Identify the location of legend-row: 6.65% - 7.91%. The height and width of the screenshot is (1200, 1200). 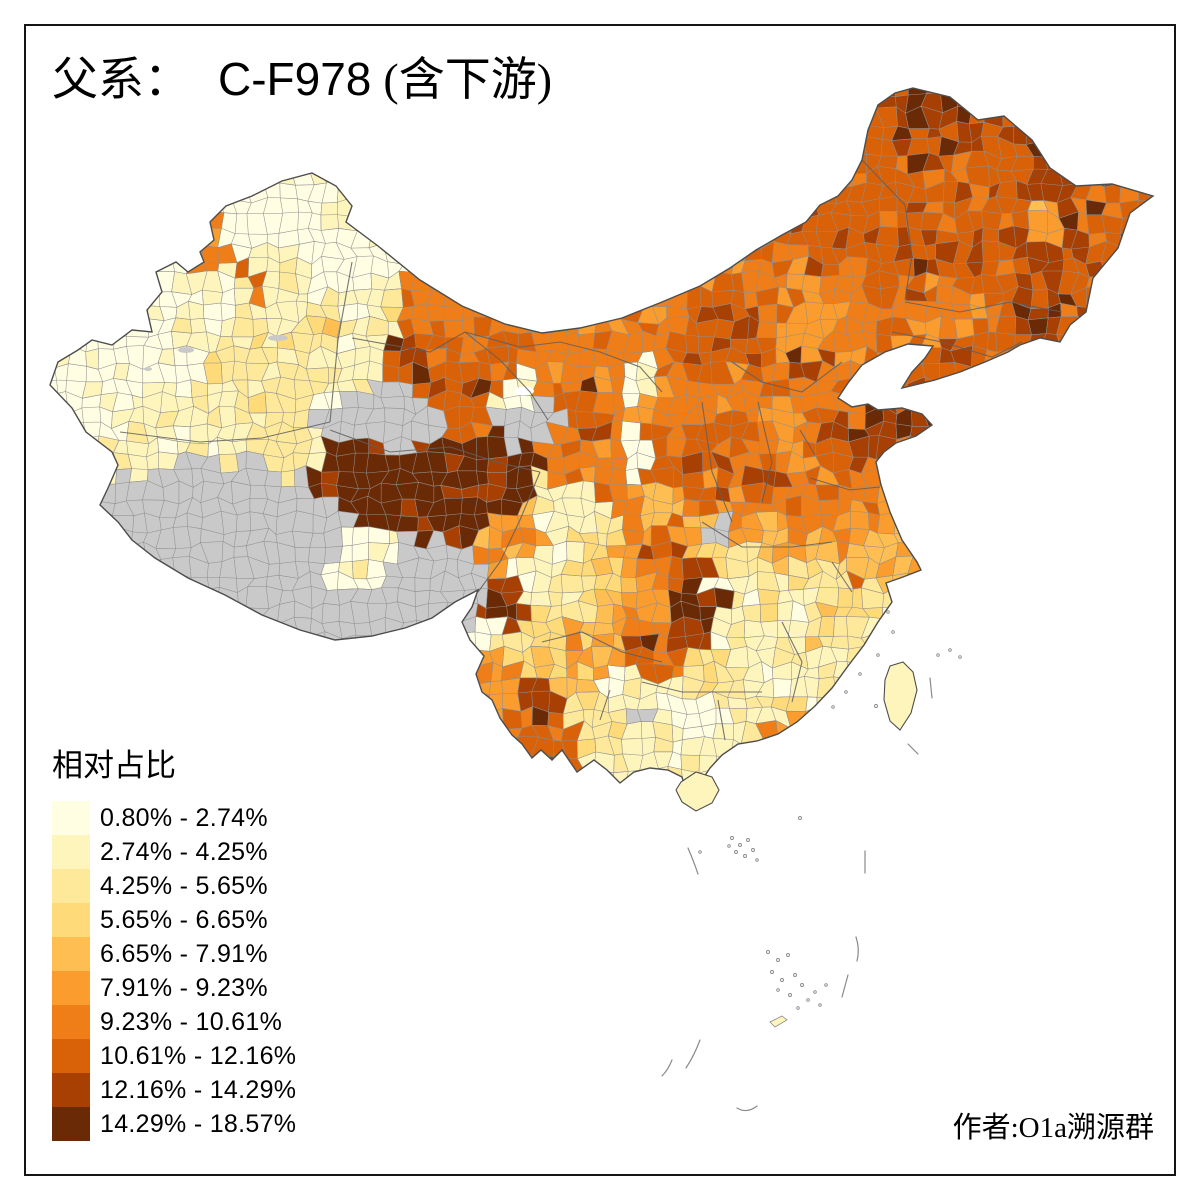
(174, 954).